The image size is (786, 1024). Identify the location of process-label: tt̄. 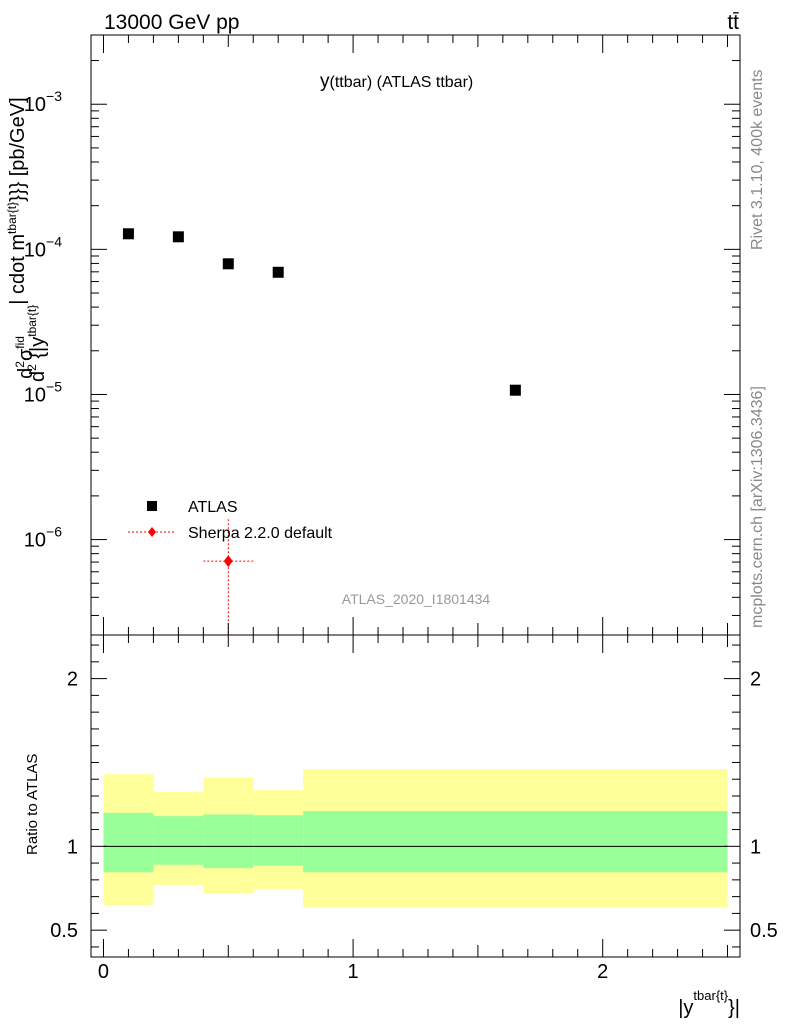
(733, 22).